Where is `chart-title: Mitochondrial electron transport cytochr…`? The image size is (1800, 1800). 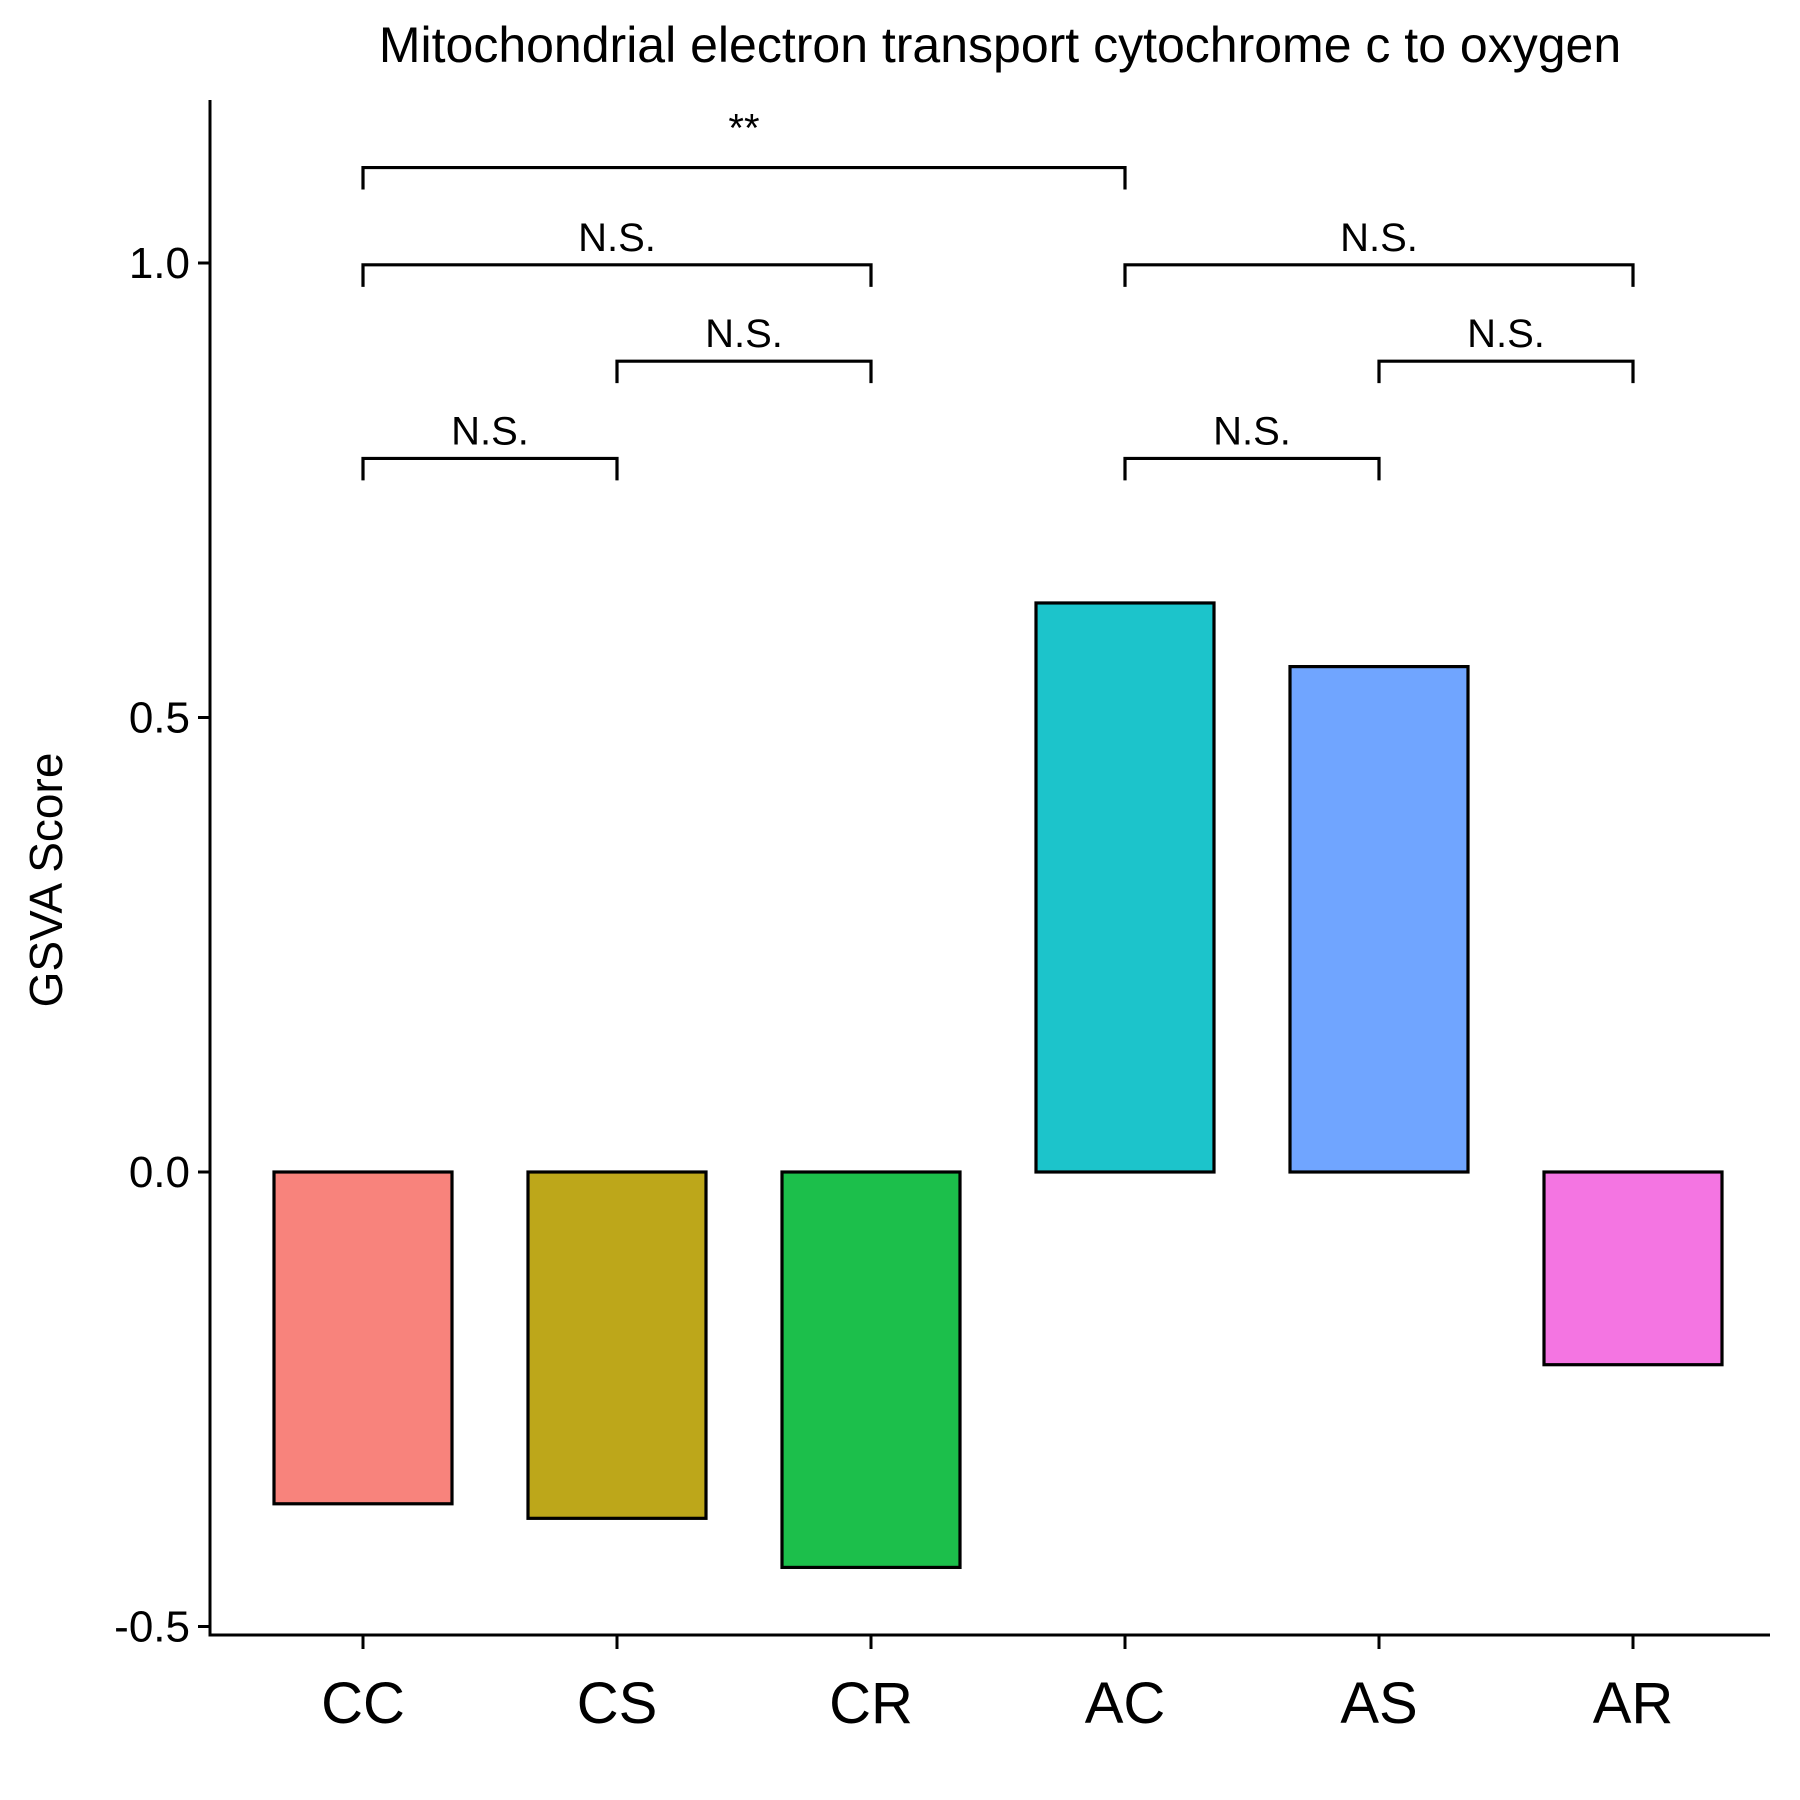 chart-title: Mitochondrial electron transport cytochr… is located at coordinates (1000, 45).